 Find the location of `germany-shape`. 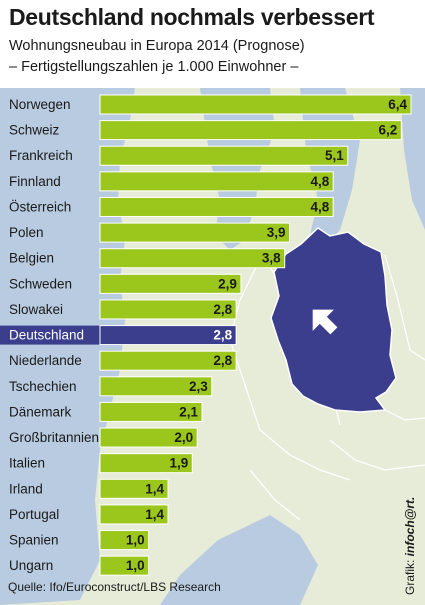

germany-shape is located at coordinates (333, 320).